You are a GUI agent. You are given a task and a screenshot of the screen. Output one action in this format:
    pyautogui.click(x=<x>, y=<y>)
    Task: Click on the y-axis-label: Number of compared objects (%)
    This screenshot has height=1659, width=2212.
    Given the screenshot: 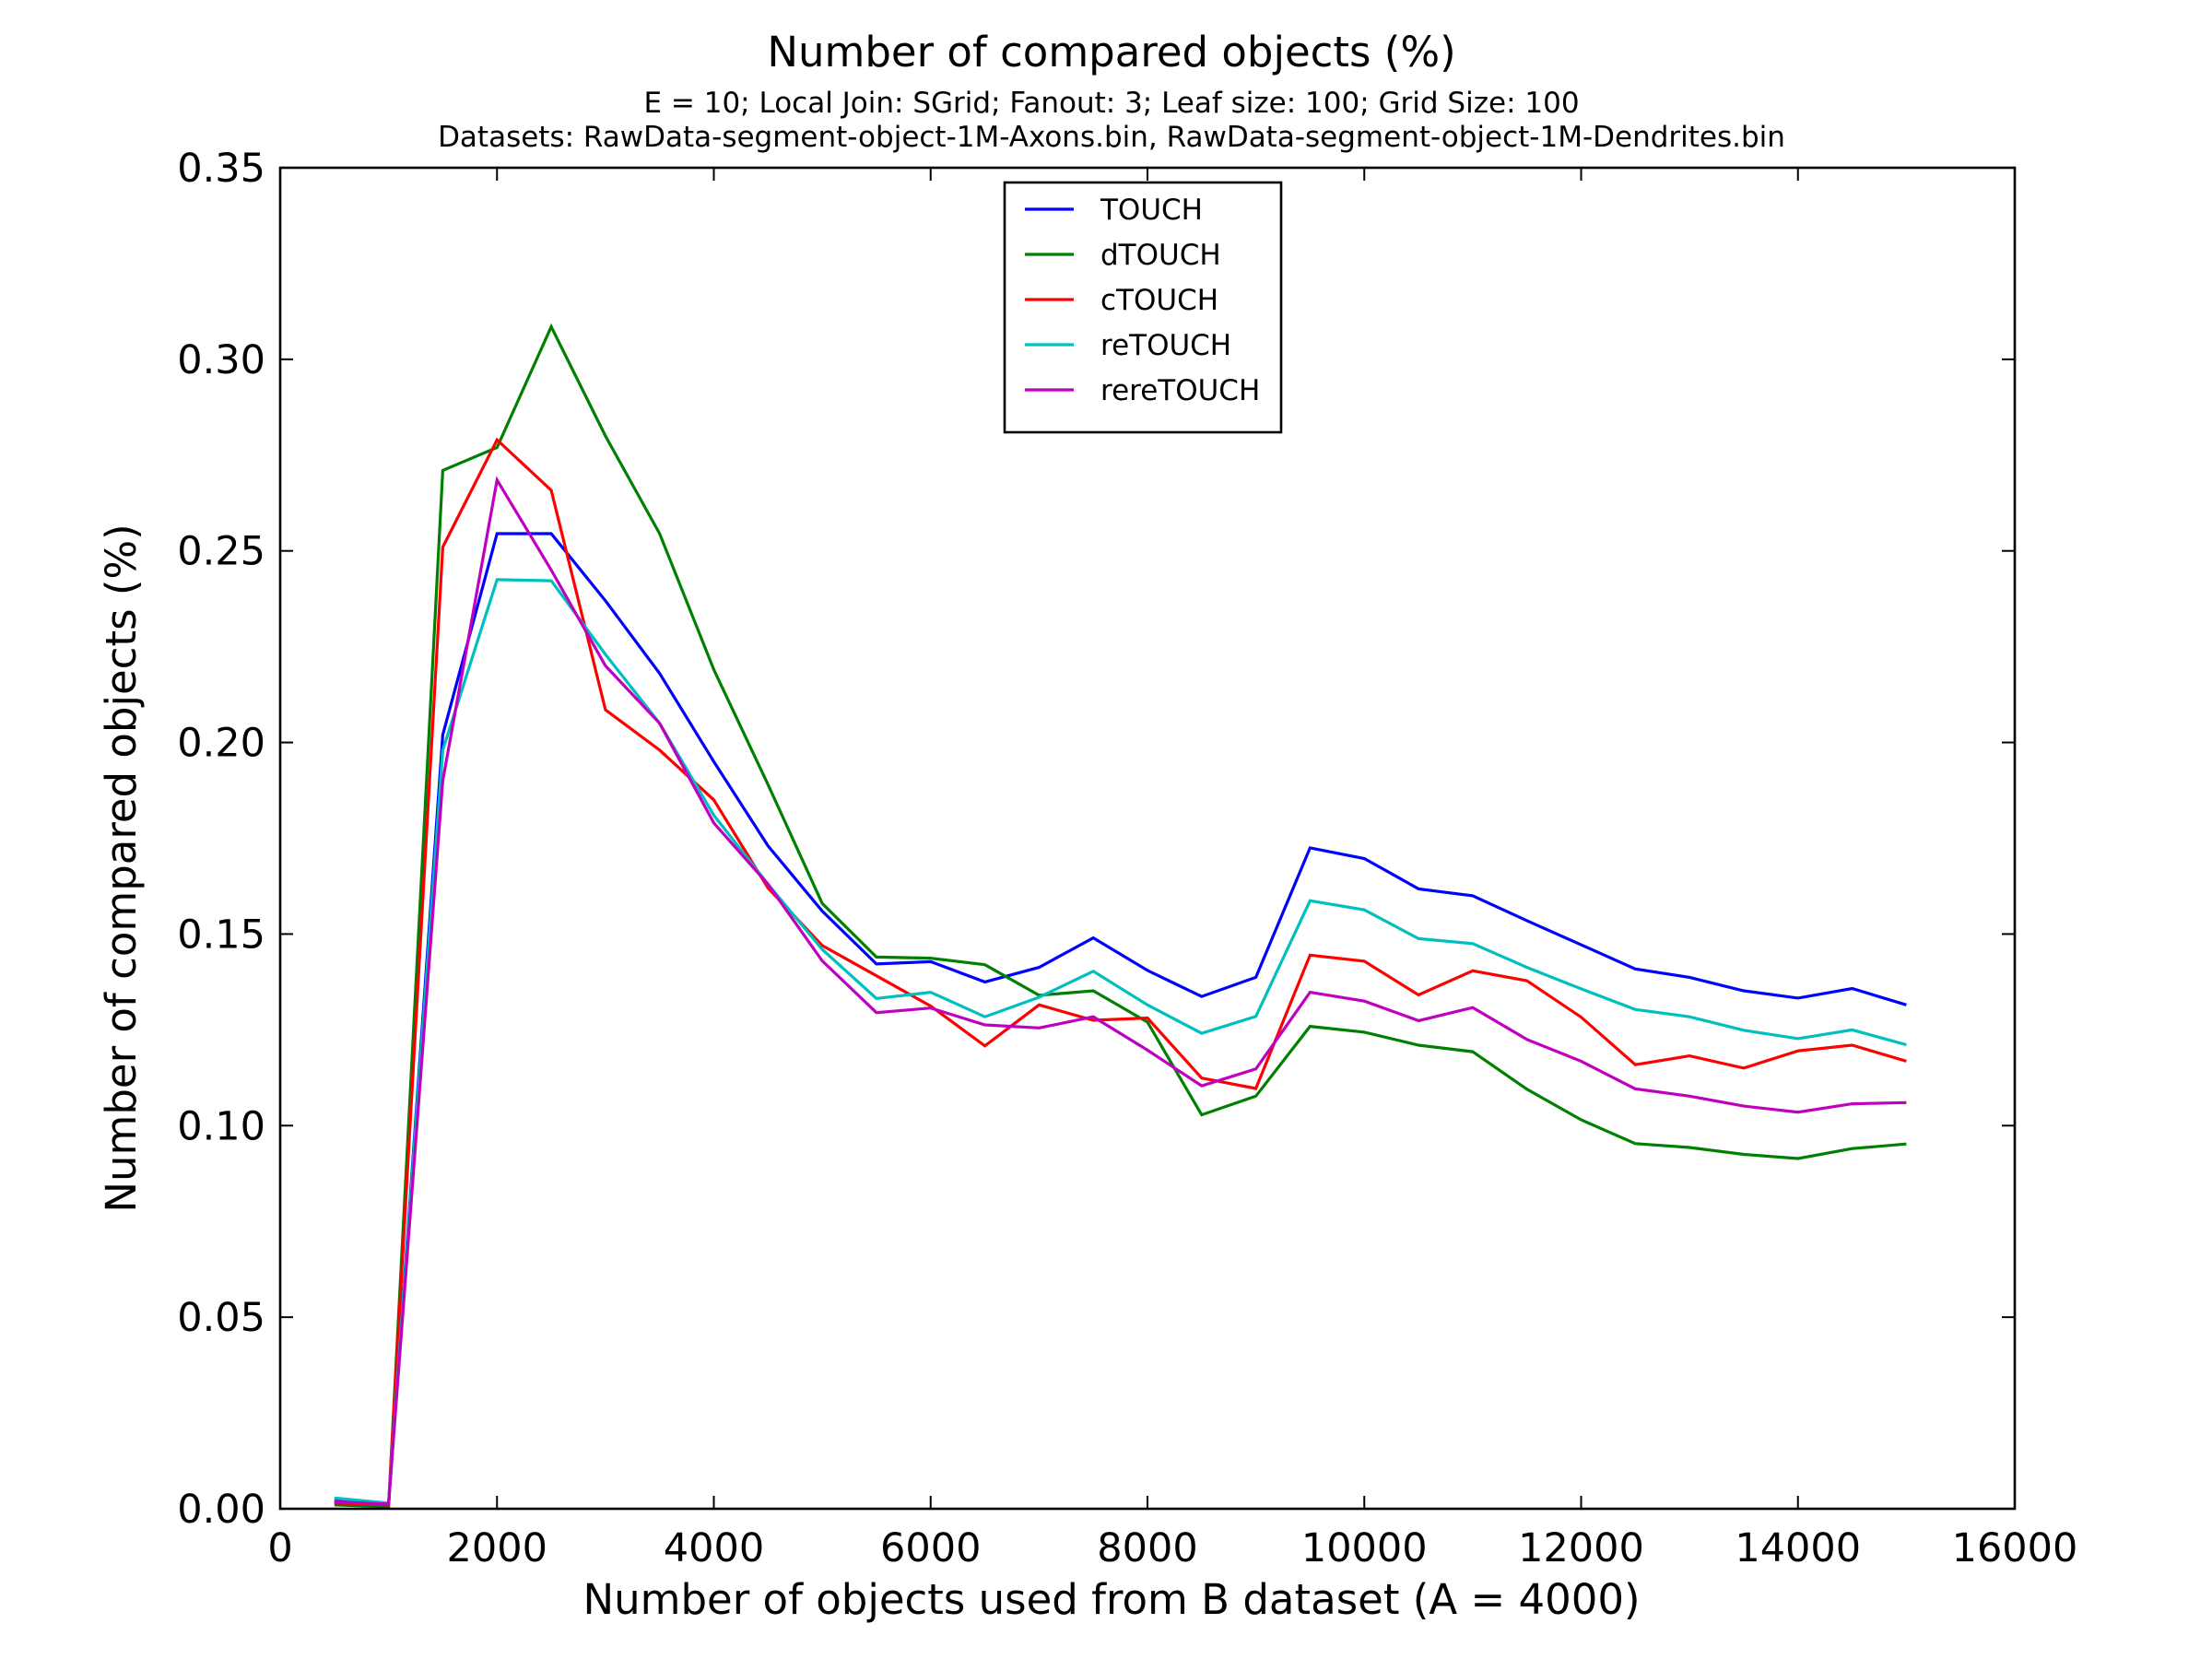 What is the action you would take?
    pyautogui.click(x=121, y=868)
    